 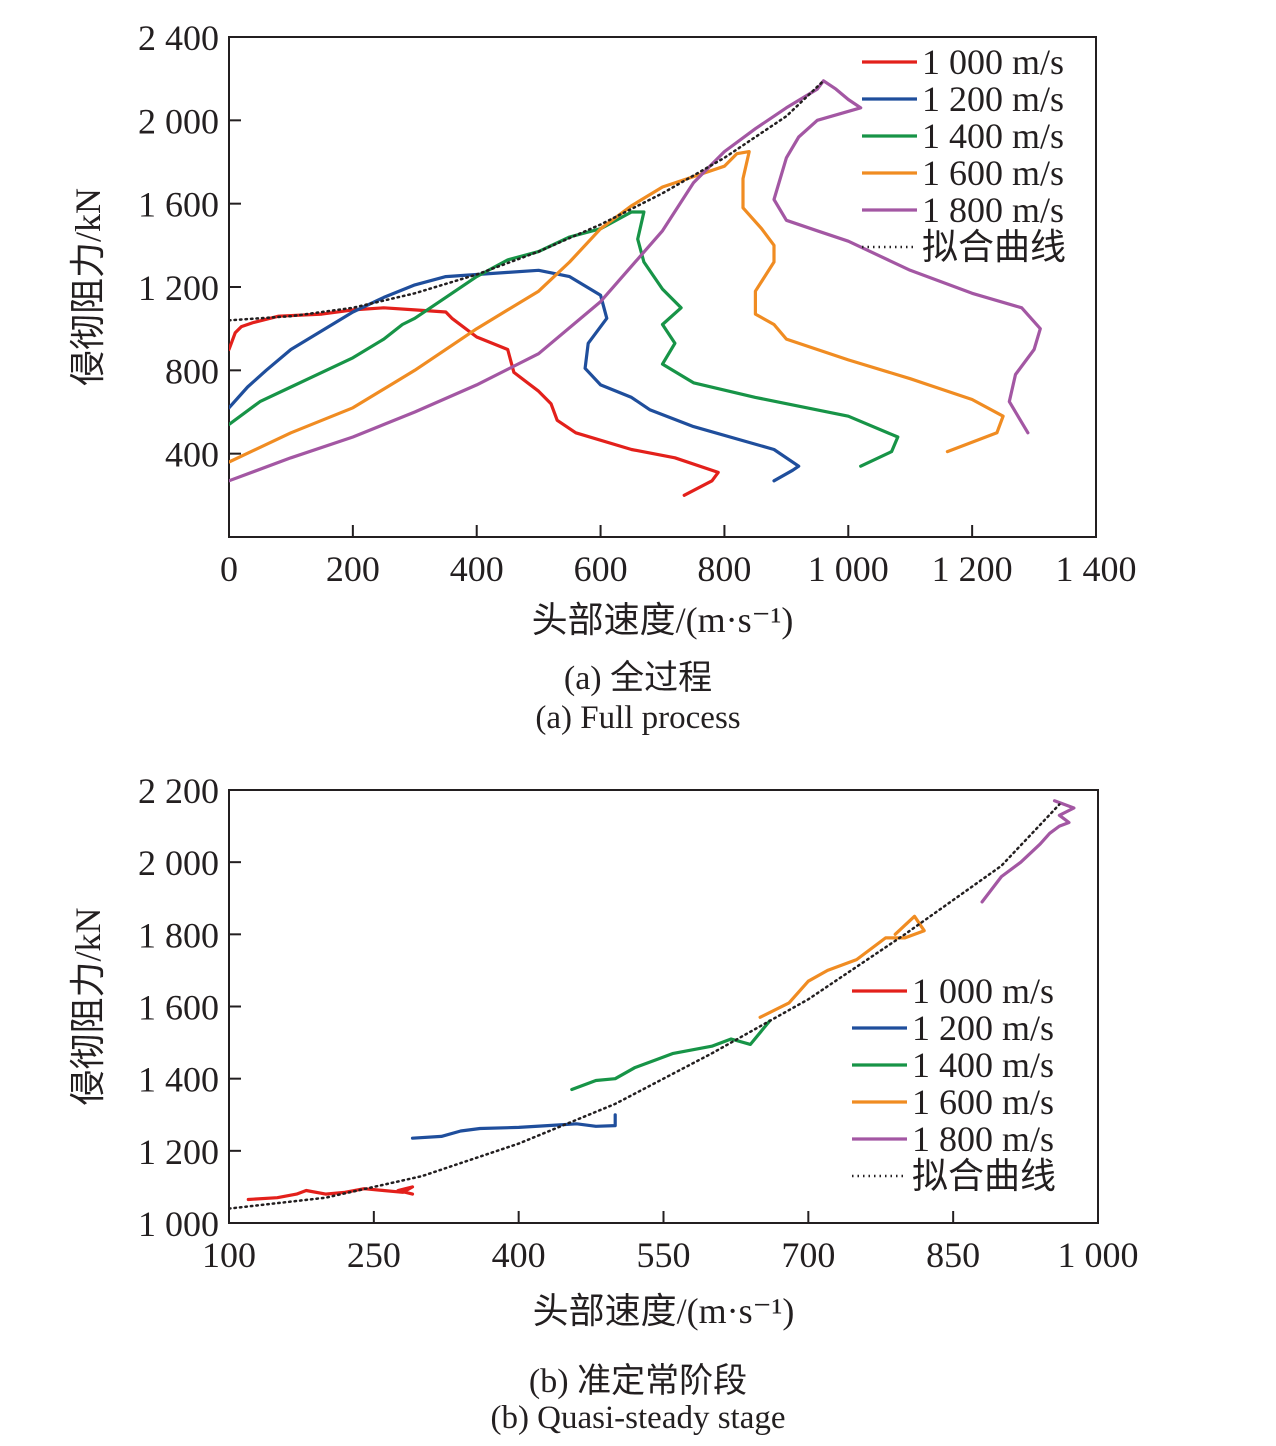 I want to click on x-tick-label: 1 400, so click(x=1096, y=569).